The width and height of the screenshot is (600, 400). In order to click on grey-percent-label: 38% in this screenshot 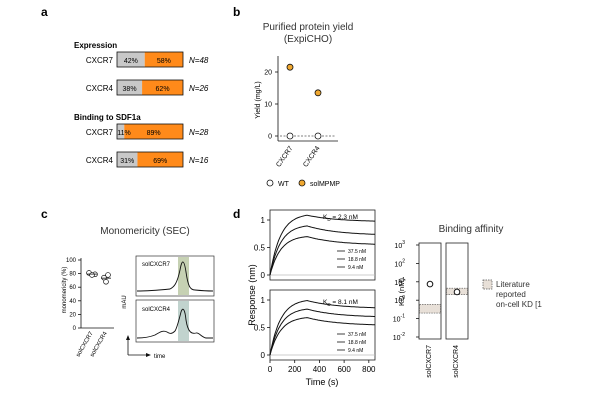, I will do `click(130, 89)`.